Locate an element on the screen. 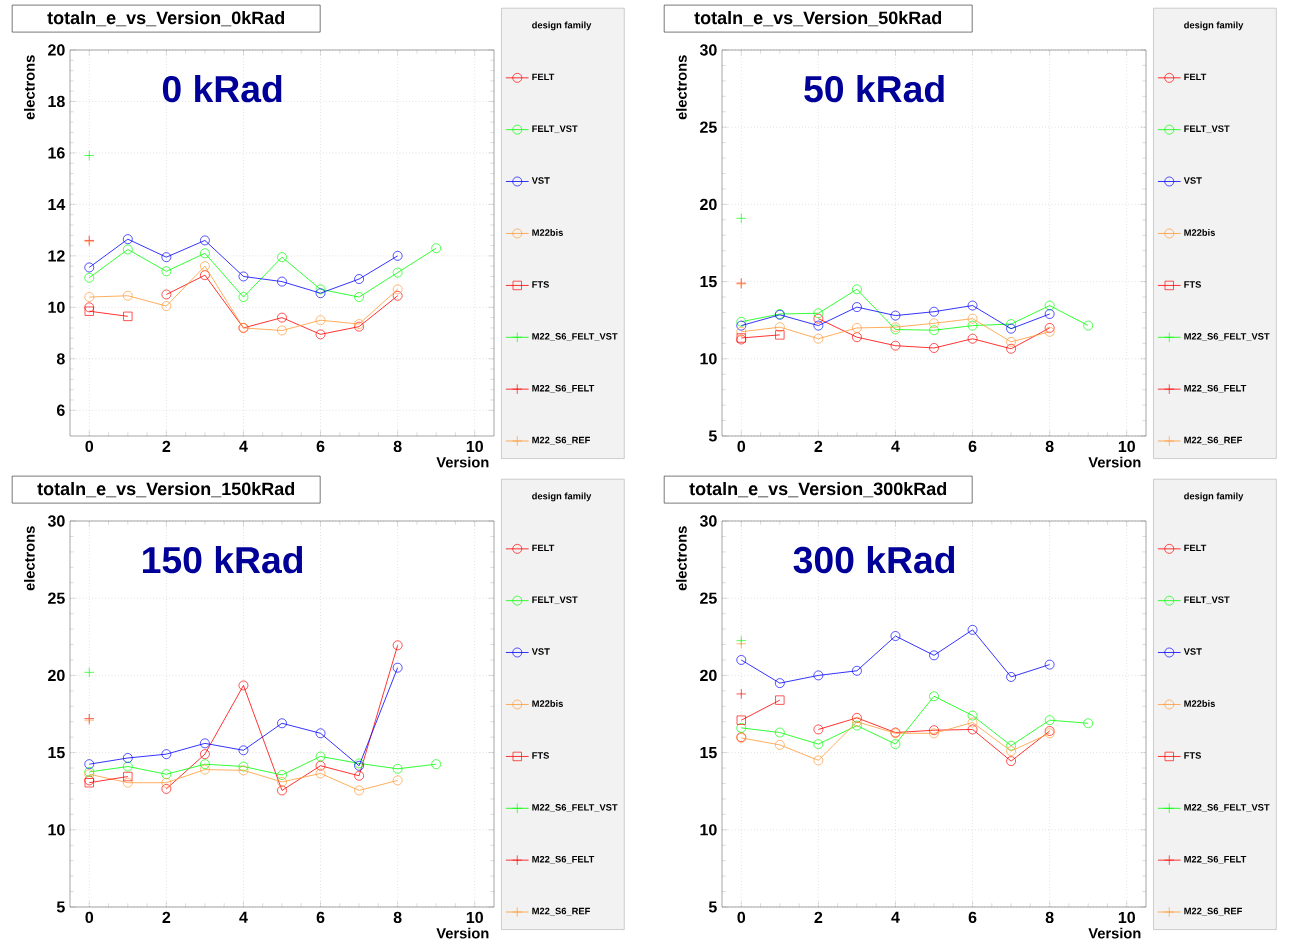  y-tick-label: 18 is located at coordinates (56, 101).